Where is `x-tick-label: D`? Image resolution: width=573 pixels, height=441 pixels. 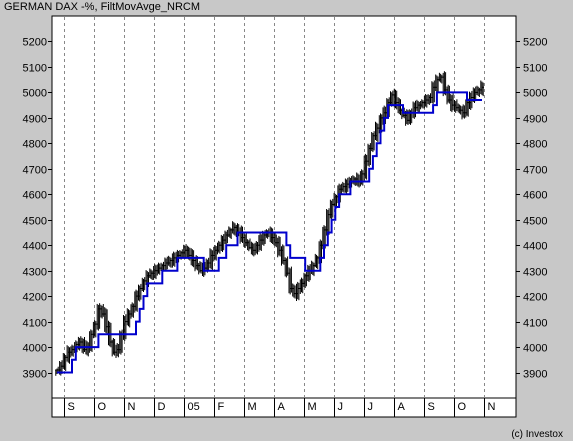
x-tick-label: D is located at coordinates (162, 407).